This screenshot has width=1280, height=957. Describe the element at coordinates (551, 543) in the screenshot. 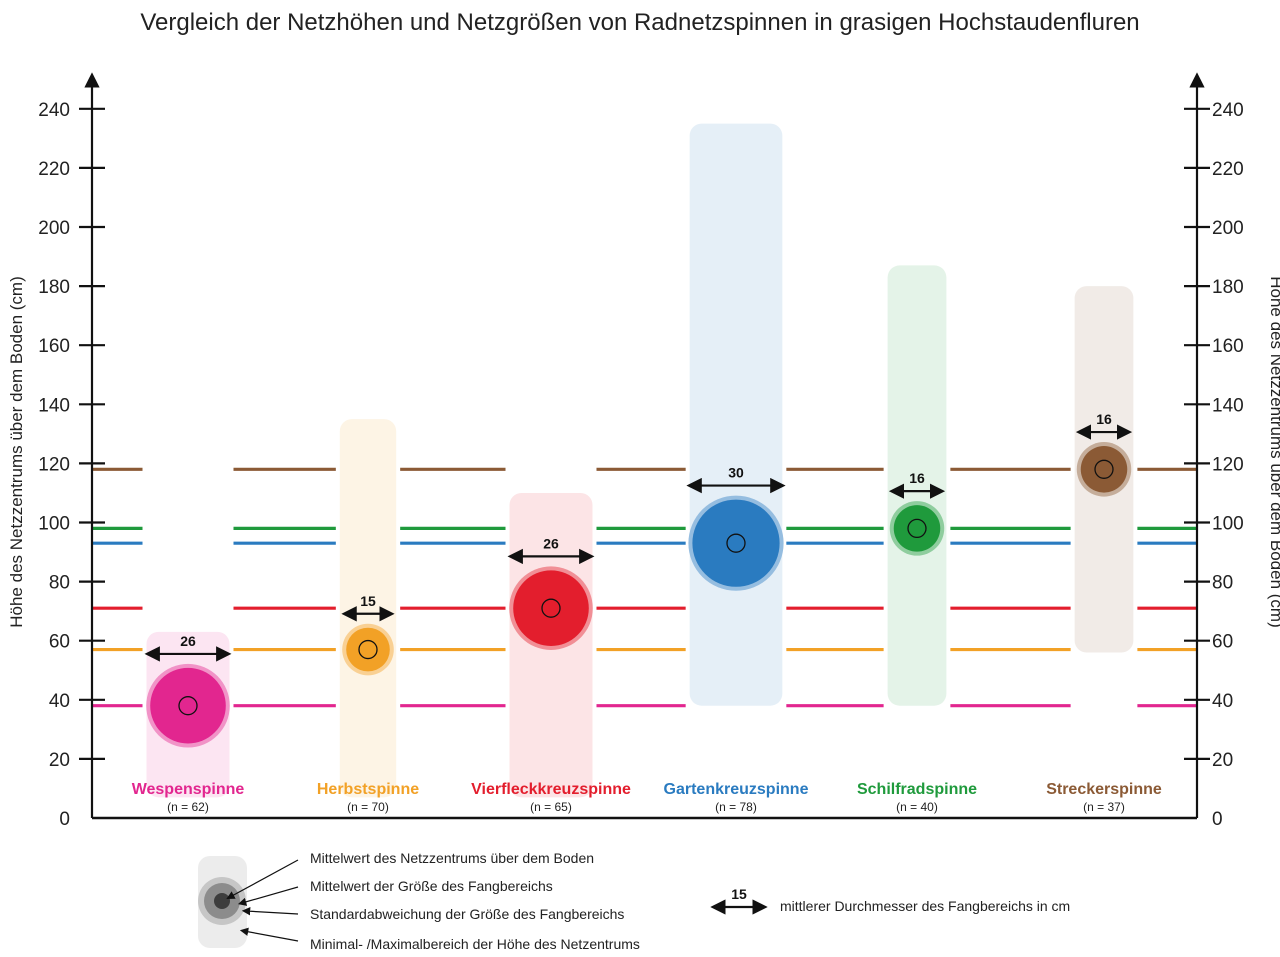

I see `diameter-label-3: 26` at that location.